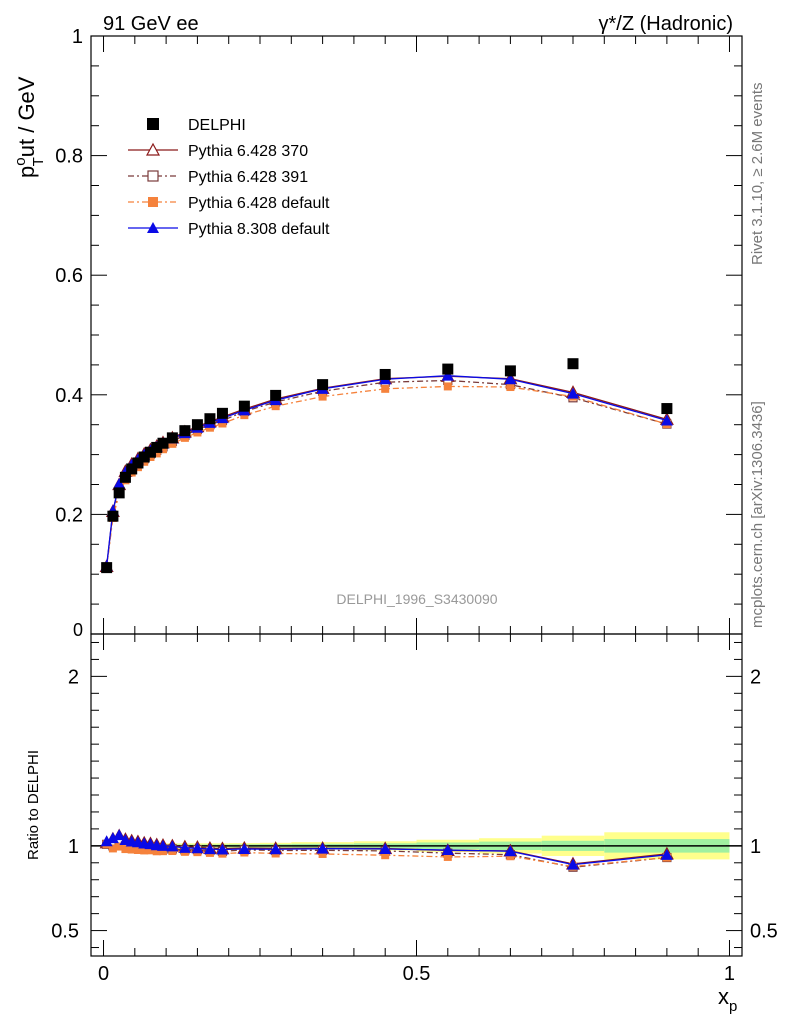  Describe the element at coordinates (217, 125) in the screenshot. I see `legend-label: DELPHI` at that location.